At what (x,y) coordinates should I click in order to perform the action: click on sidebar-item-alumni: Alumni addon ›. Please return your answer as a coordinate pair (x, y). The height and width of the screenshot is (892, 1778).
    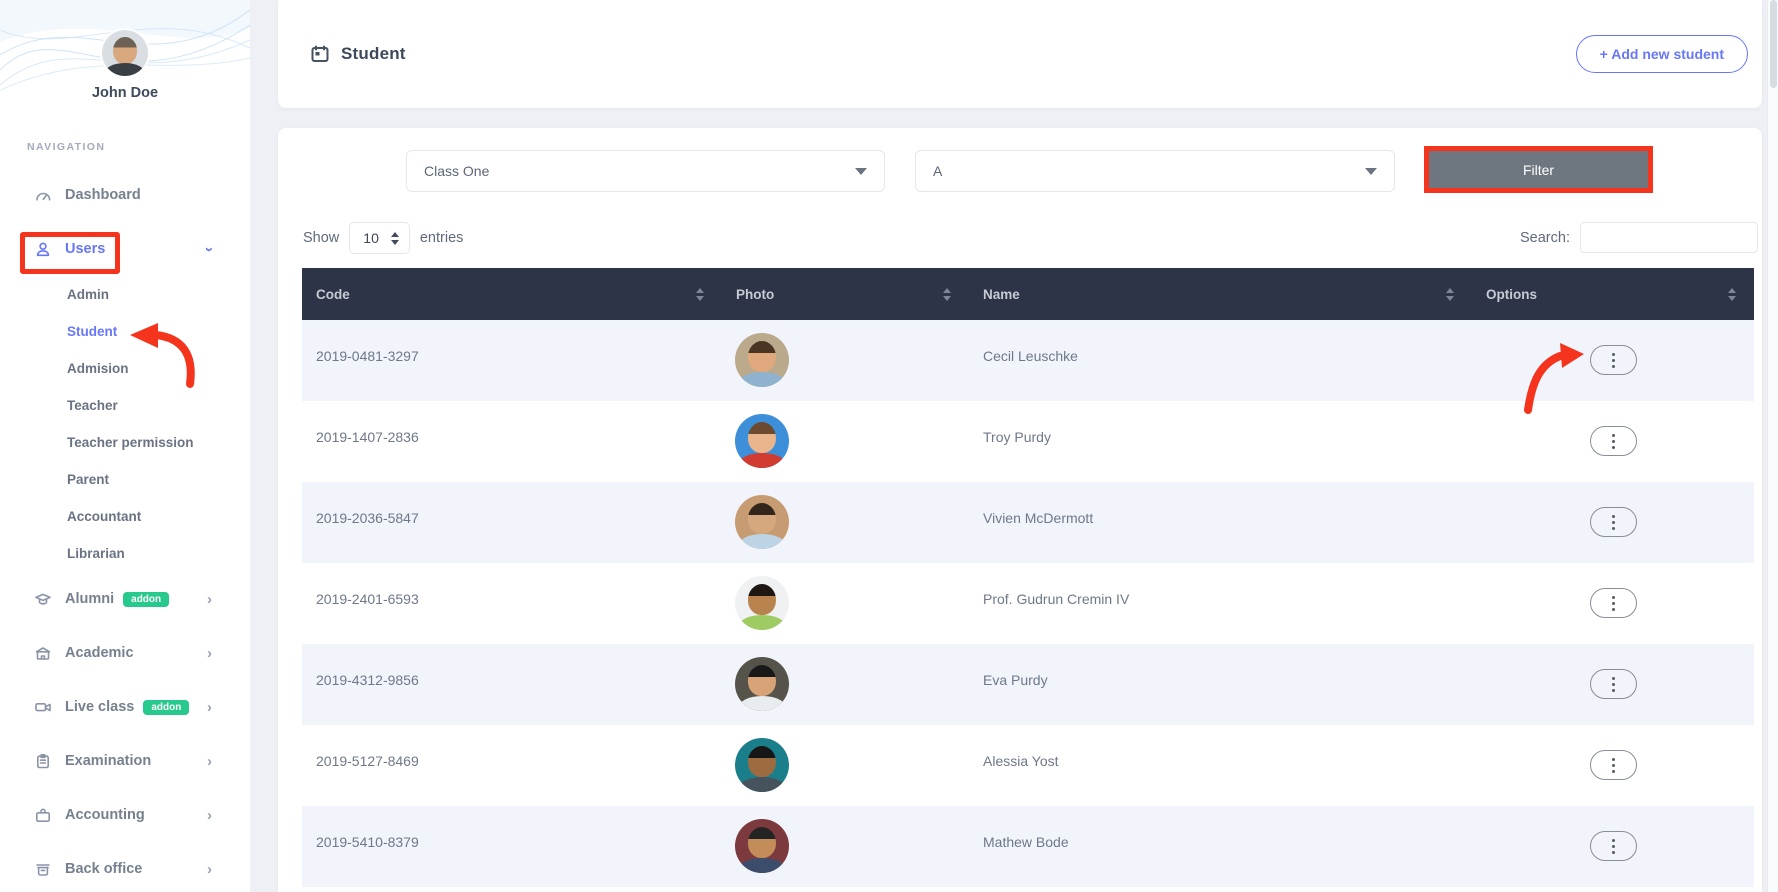
    Looking at the image, I should click on (125, 599).